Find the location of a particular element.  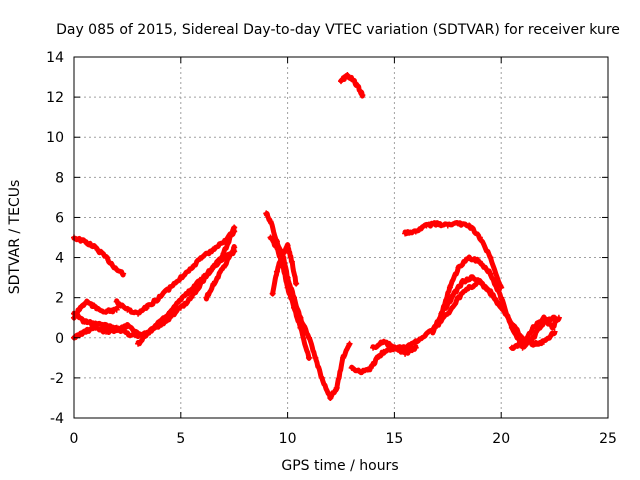

y-tick-label: 4 is located at coordinates (59, 259).